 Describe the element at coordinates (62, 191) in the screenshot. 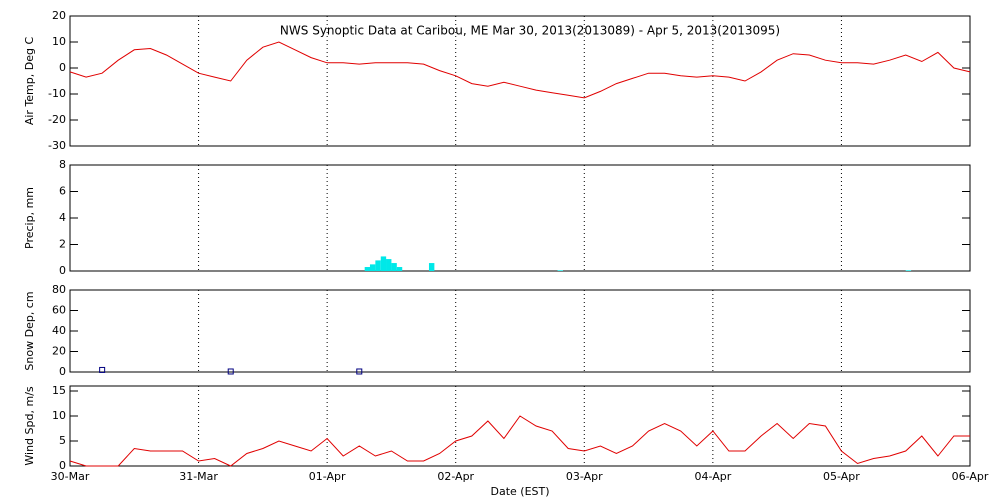

I see `y-tick-label: 6` at that location.